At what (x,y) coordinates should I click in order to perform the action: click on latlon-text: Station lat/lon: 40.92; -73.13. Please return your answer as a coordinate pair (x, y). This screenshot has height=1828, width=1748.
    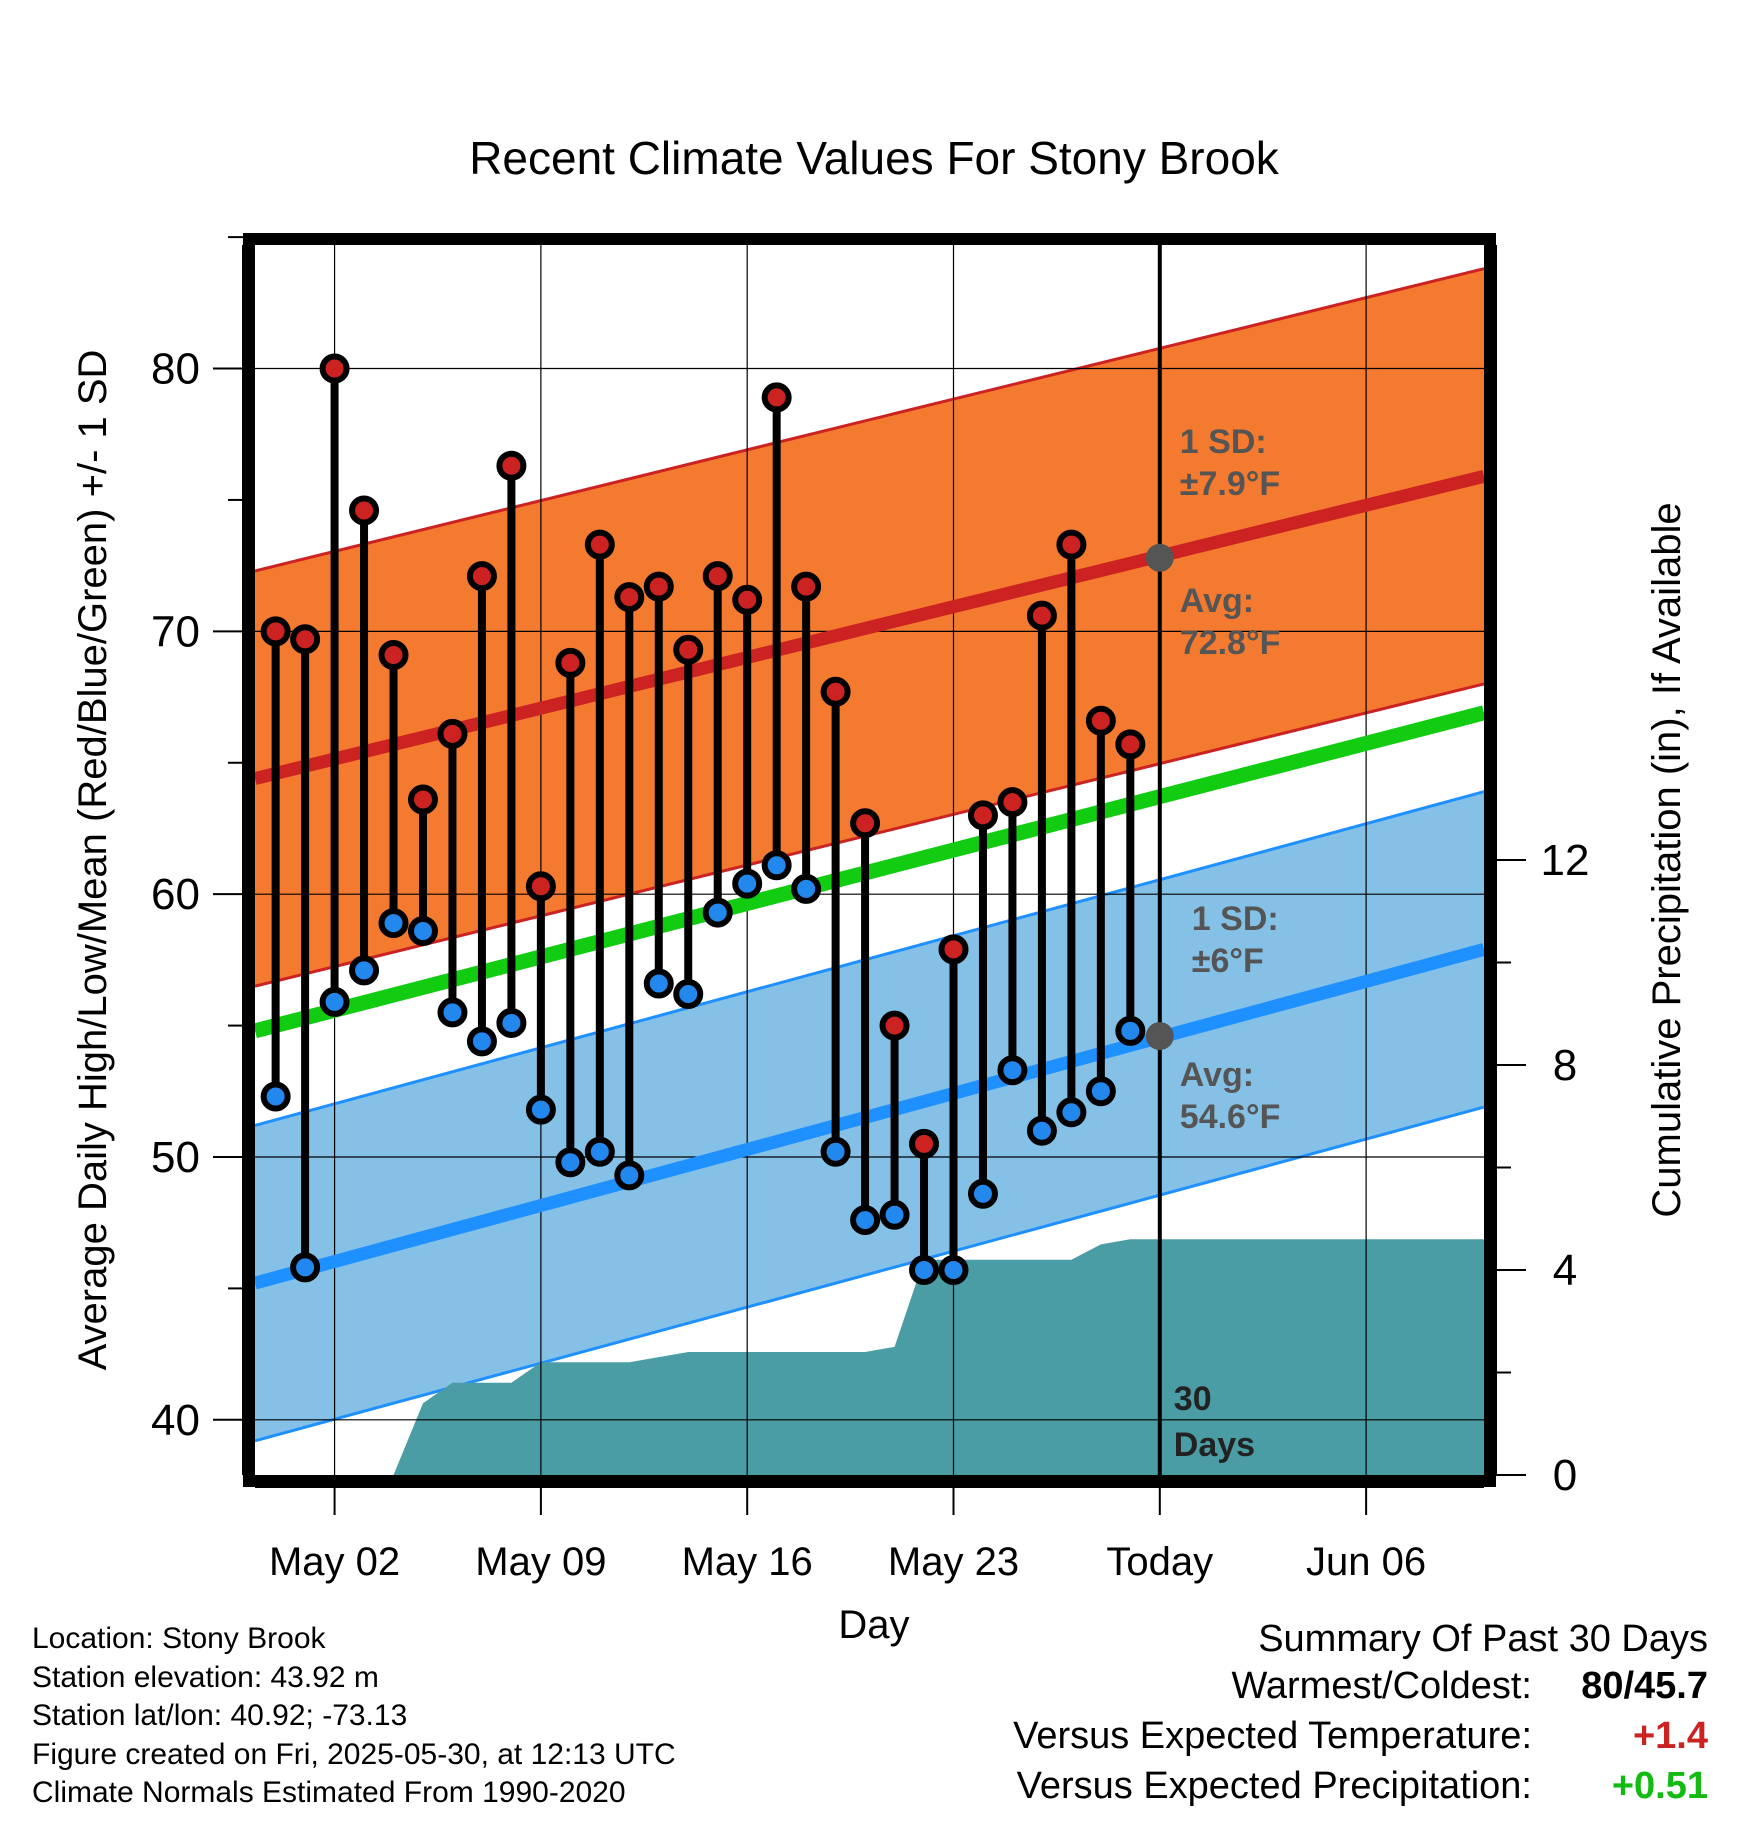
    Looking at the image, I should click on (220, 1715).